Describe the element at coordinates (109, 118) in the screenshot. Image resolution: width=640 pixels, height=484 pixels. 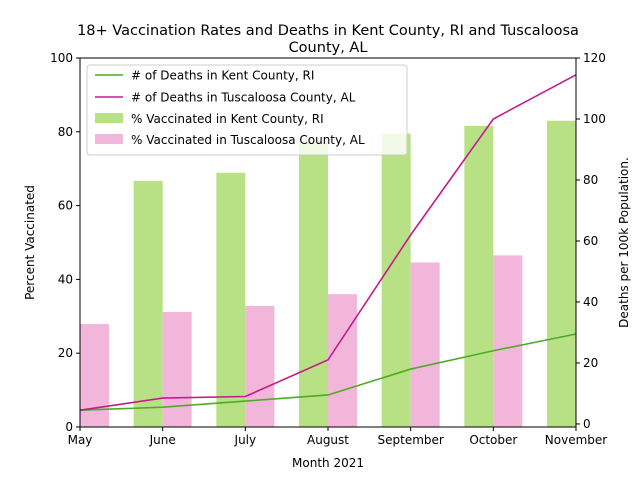
I see `legend-swatch-kent-vaccinated` at that location.